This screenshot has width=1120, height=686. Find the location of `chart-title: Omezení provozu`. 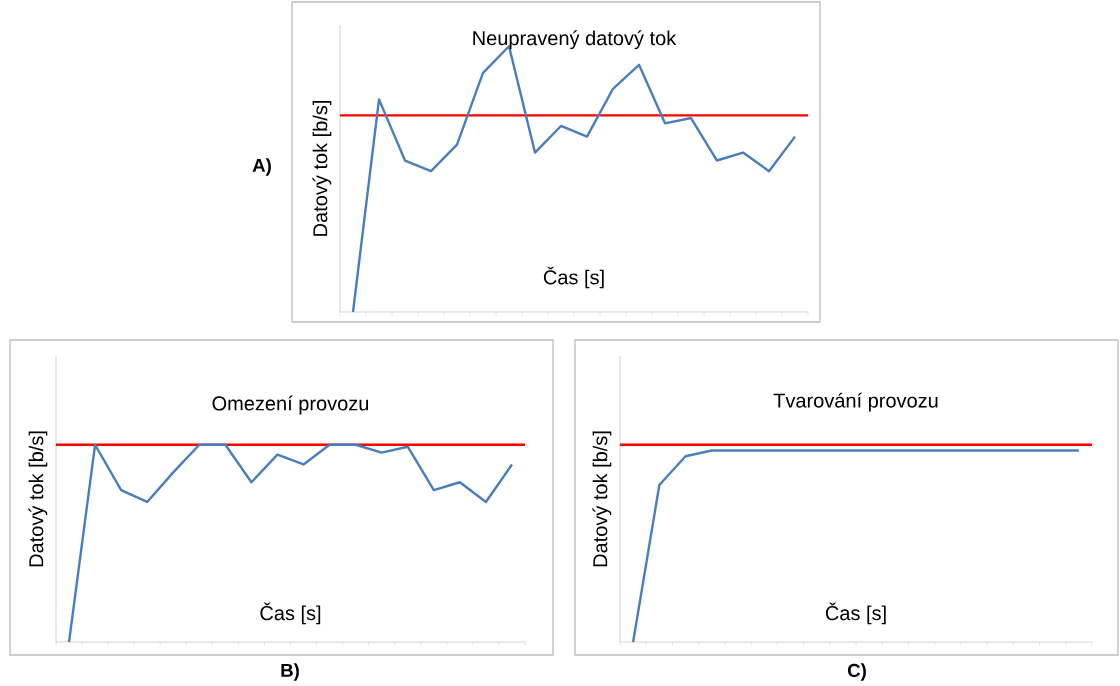

chart-title: Omezení provozu is located at coordinates (290, 405).